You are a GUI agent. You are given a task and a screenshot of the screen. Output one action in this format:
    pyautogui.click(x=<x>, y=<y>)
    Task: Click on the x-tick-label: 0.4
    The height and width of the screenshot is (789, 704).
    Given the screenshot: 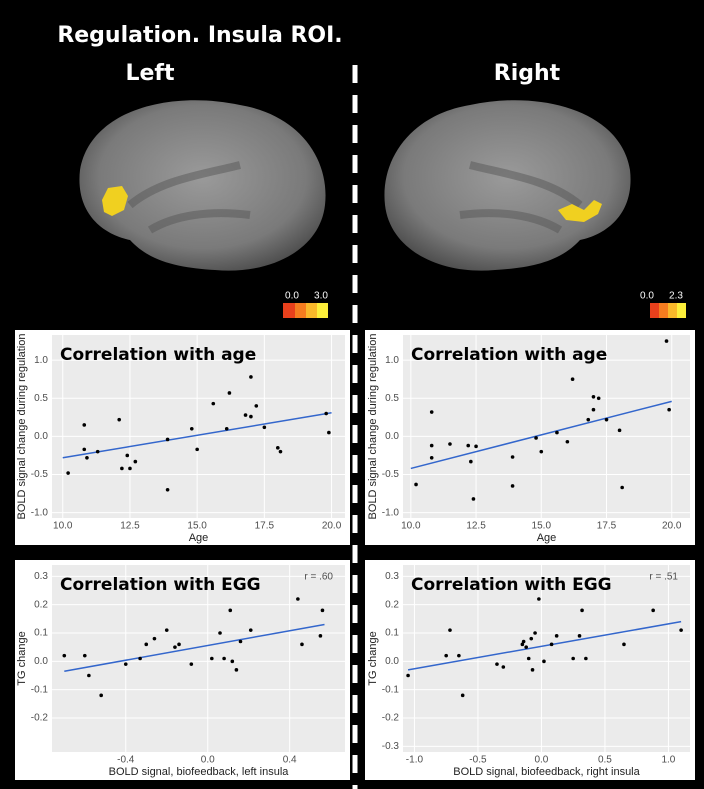 What is the action you would take?
    pyautogui.click(x=290, y=760)
    